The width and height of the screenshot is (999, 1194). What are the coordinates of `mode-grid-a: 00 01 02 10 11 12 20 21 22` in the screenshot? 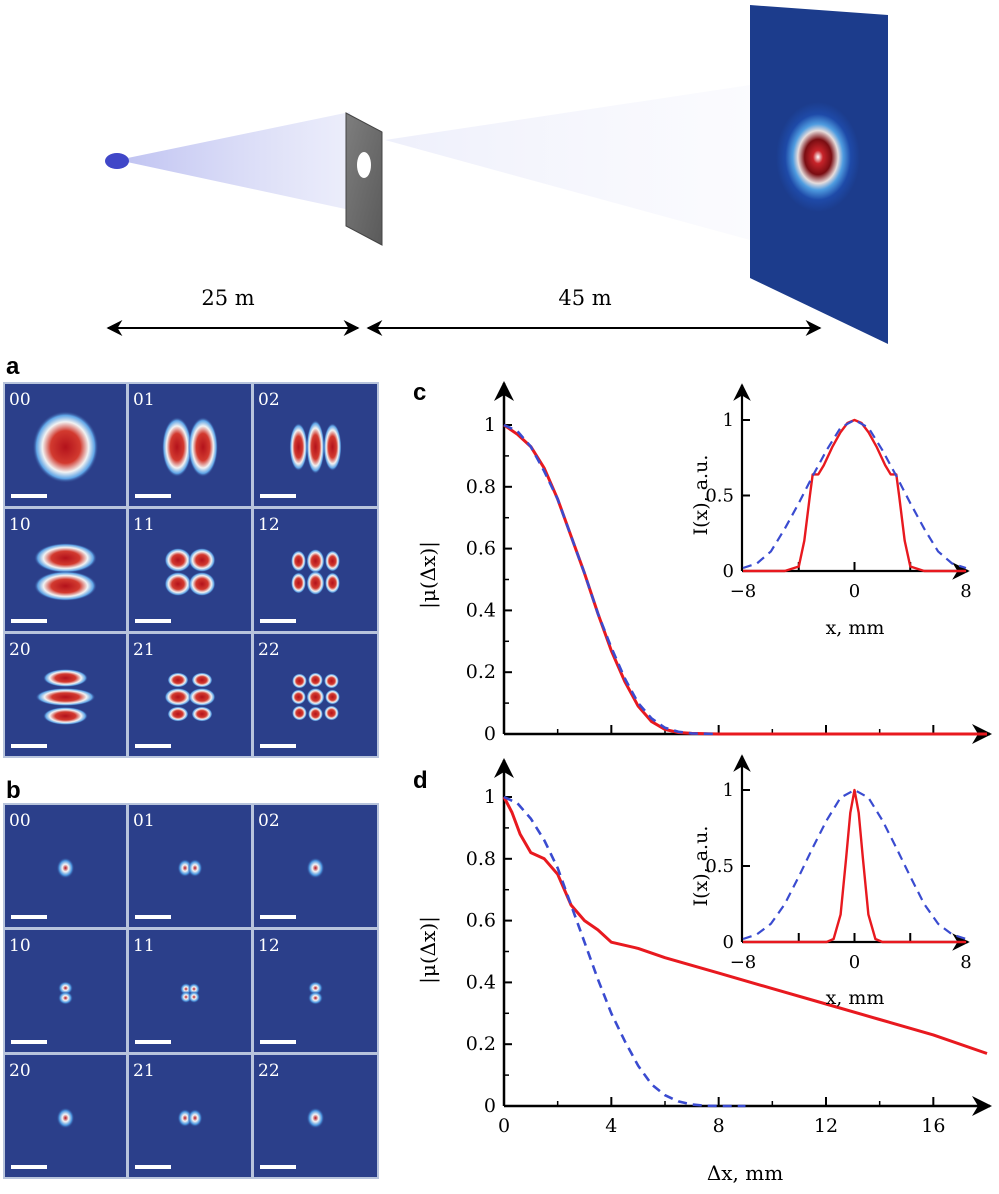 It's located at (191, 570).